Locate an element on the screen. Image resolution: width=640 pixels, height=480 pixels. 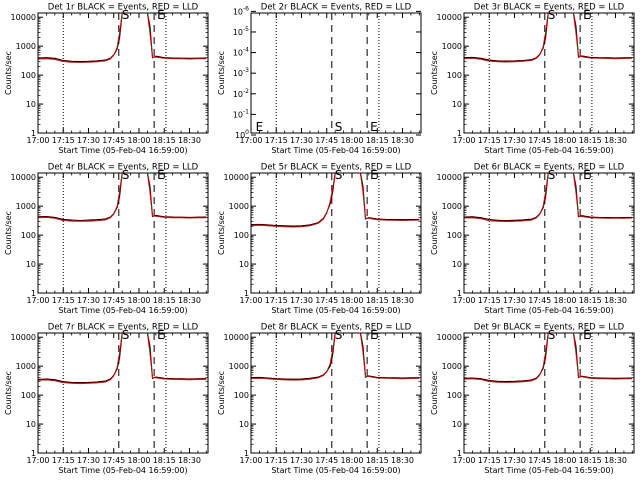
y-tick-label: 10⁻⁵ is located at coordinates (241, 31).